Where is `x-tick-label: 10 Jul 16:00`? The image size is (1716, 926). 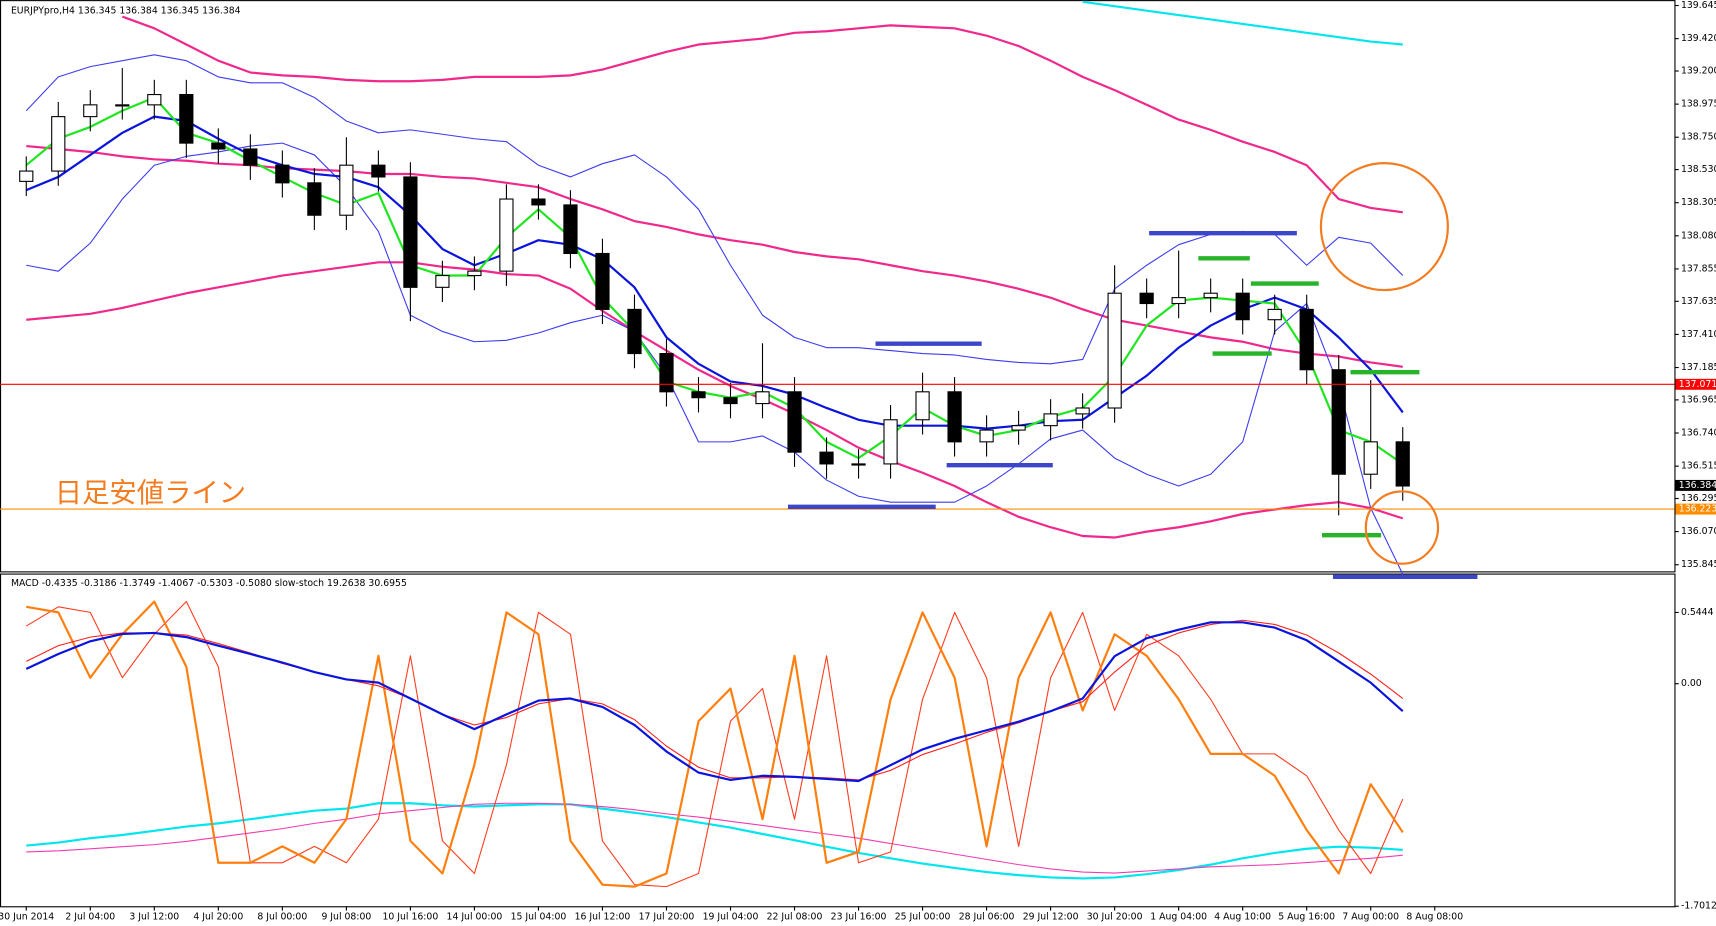
x-tick-label: 10 Jul 16:00 is located at coordinates (411, 917).